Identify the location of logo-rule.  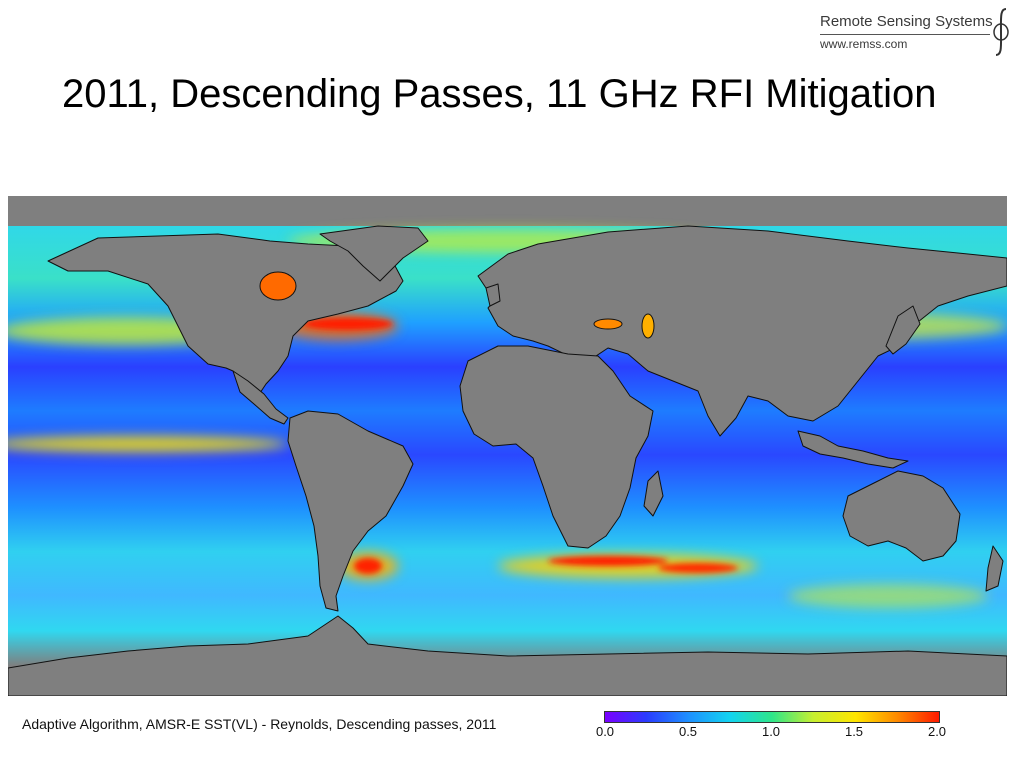
(905, 34).